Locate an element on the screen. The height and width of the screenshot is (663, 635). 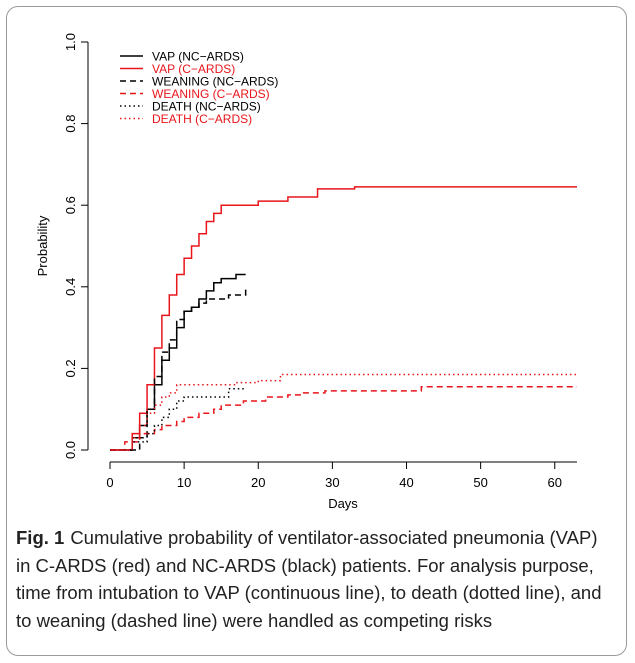
x-tick-label: 40 is located at coordinates (406, 482).